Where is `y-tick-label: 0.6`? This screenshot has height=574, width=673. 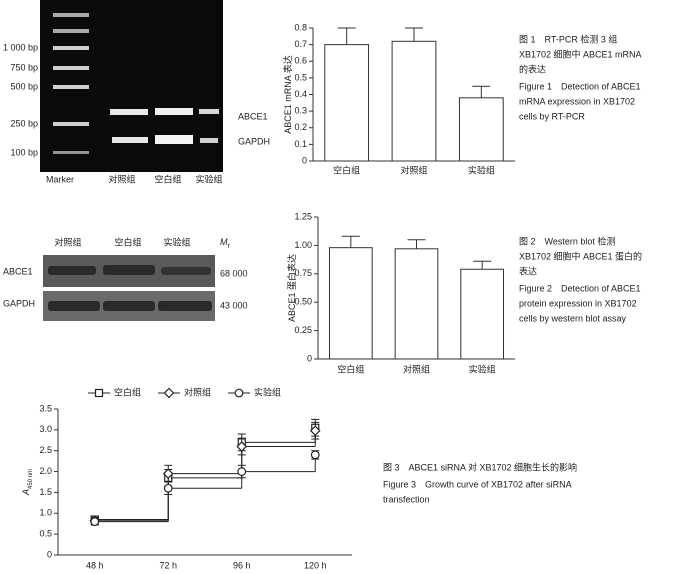 y-tick-label: 0.6 is located at coordinates (300, 61).